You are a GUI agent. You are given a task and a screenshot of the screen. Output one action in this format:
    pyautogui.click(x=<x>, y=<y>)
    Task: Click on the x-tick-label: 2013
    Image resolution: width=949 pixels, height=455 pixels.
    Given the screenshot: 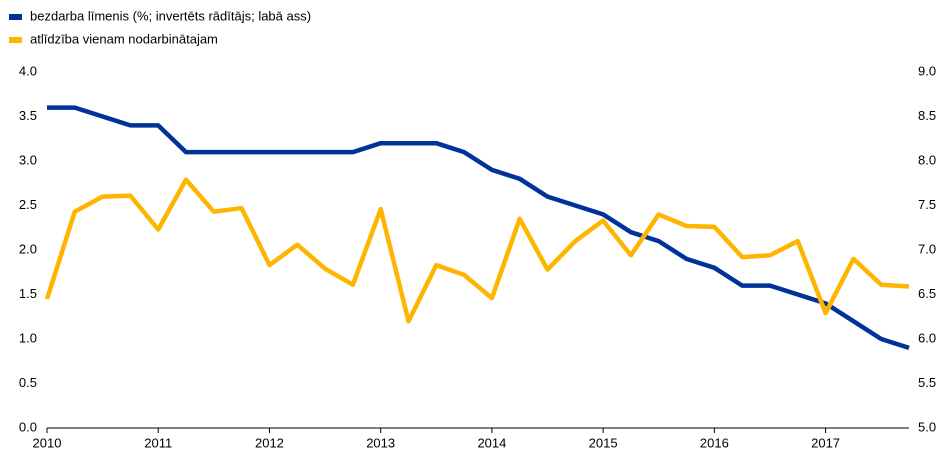 What is the action you would take?
    pyautogui.click(x=380, y=442)
    